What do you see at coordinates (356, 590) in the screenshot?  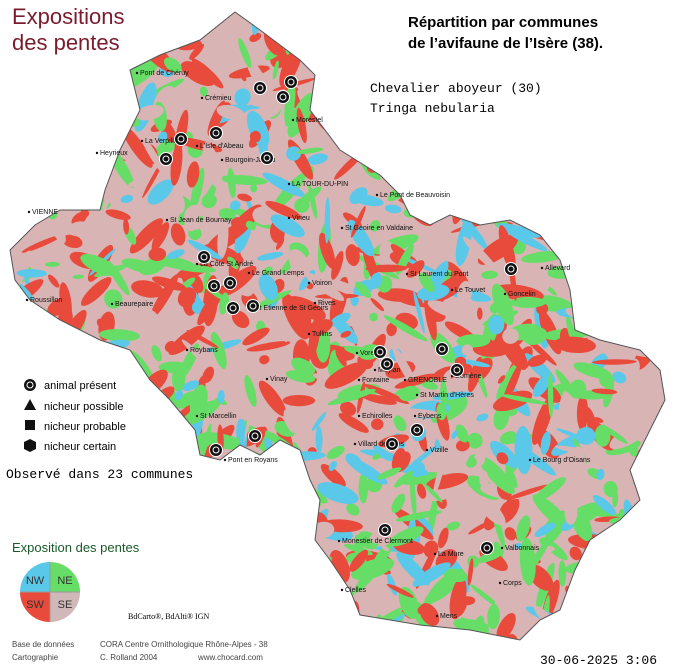 I see `place-label: Clelles` at bounding box center [356, 590].